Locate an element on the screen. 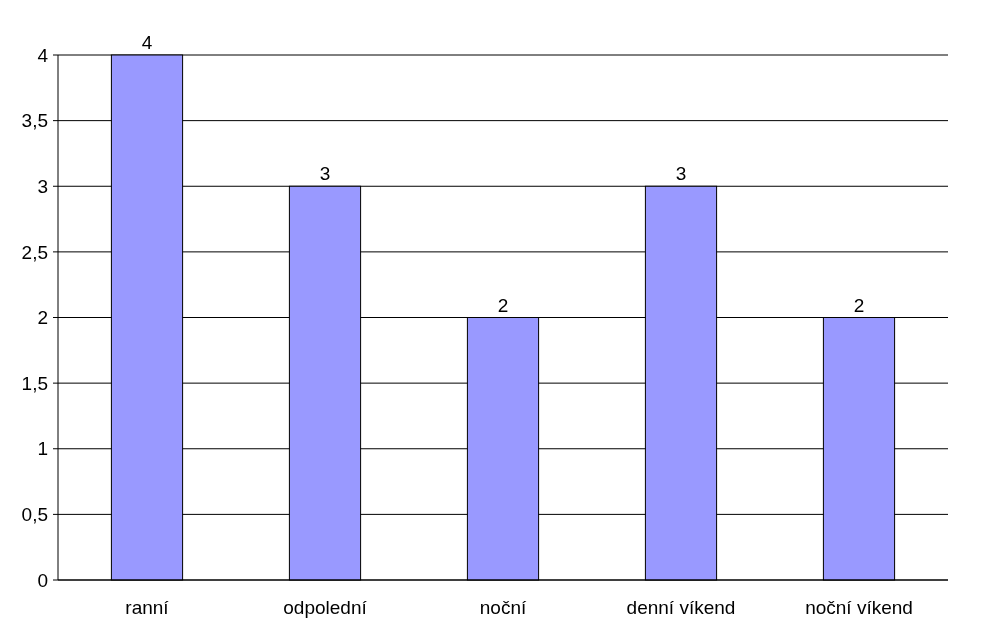  y-tick-label: 3 is located at coordinates (42, 186).